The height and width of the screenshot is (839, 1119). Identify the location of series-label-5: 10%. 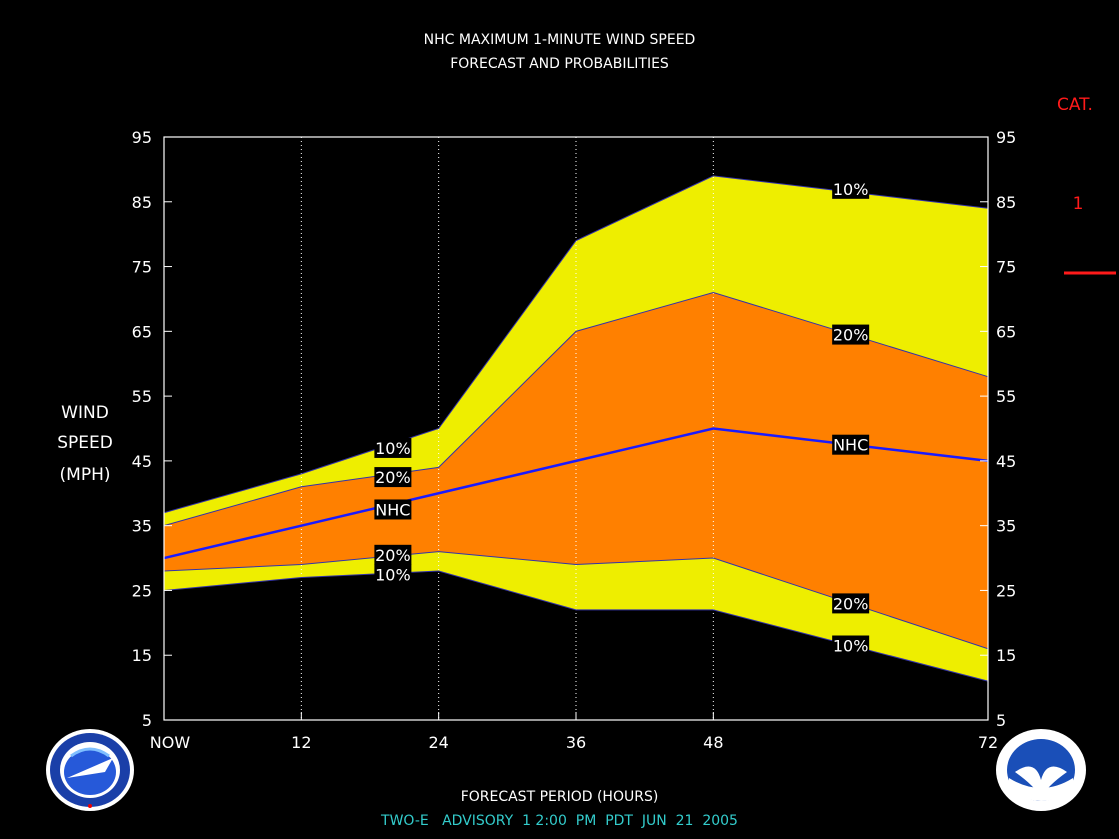
(393, 574).